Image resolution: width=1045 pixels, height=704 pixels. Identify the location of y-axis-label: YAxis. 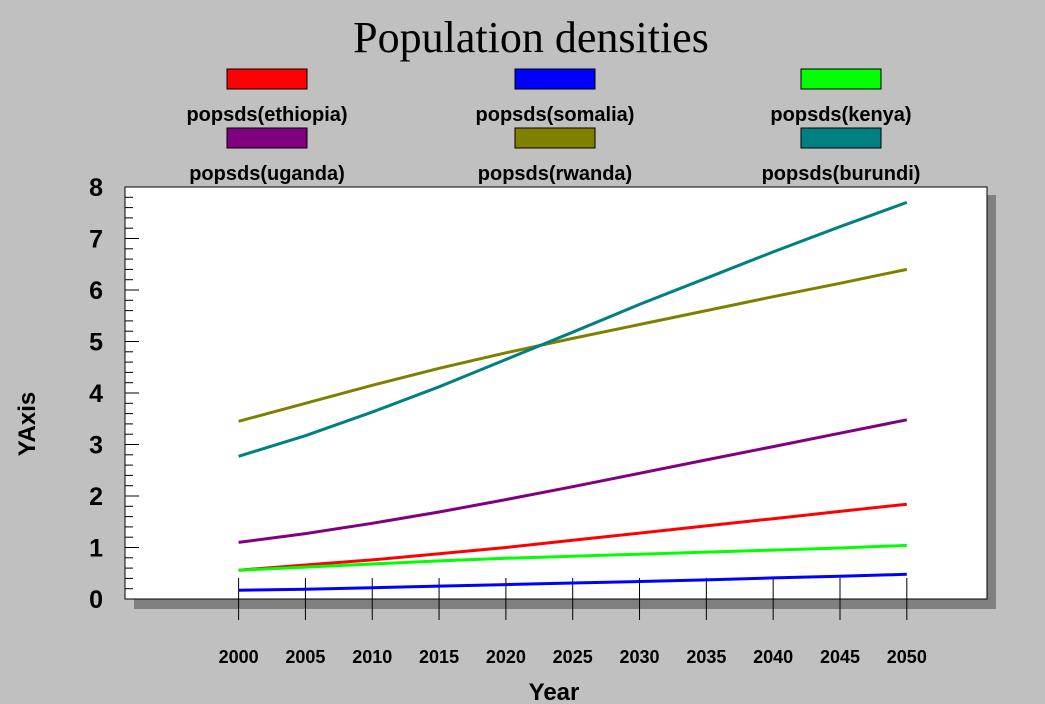
(27, 424).